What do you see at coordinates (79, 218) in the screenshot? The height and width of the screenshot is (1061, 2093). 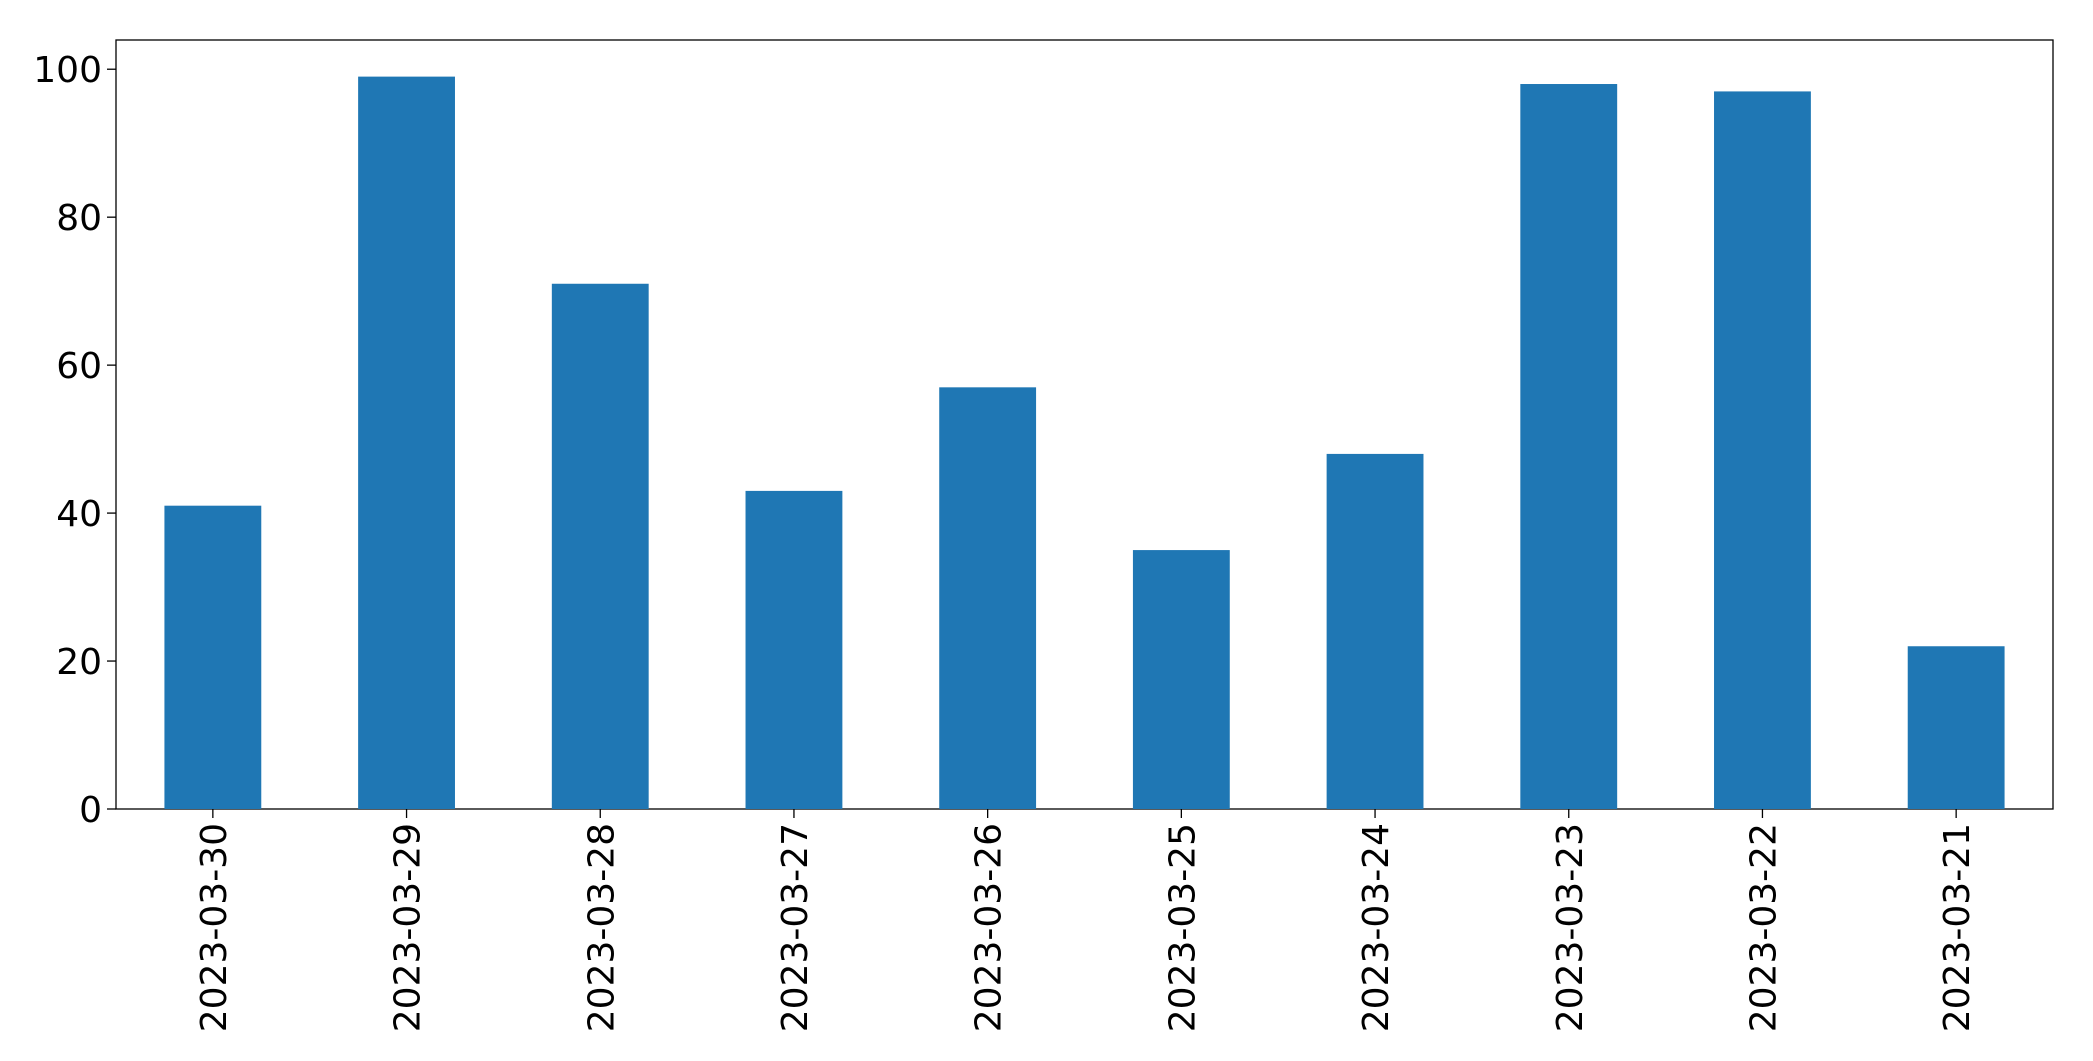 I see `y-tick-label: 80` at bounding box center [79, 218].